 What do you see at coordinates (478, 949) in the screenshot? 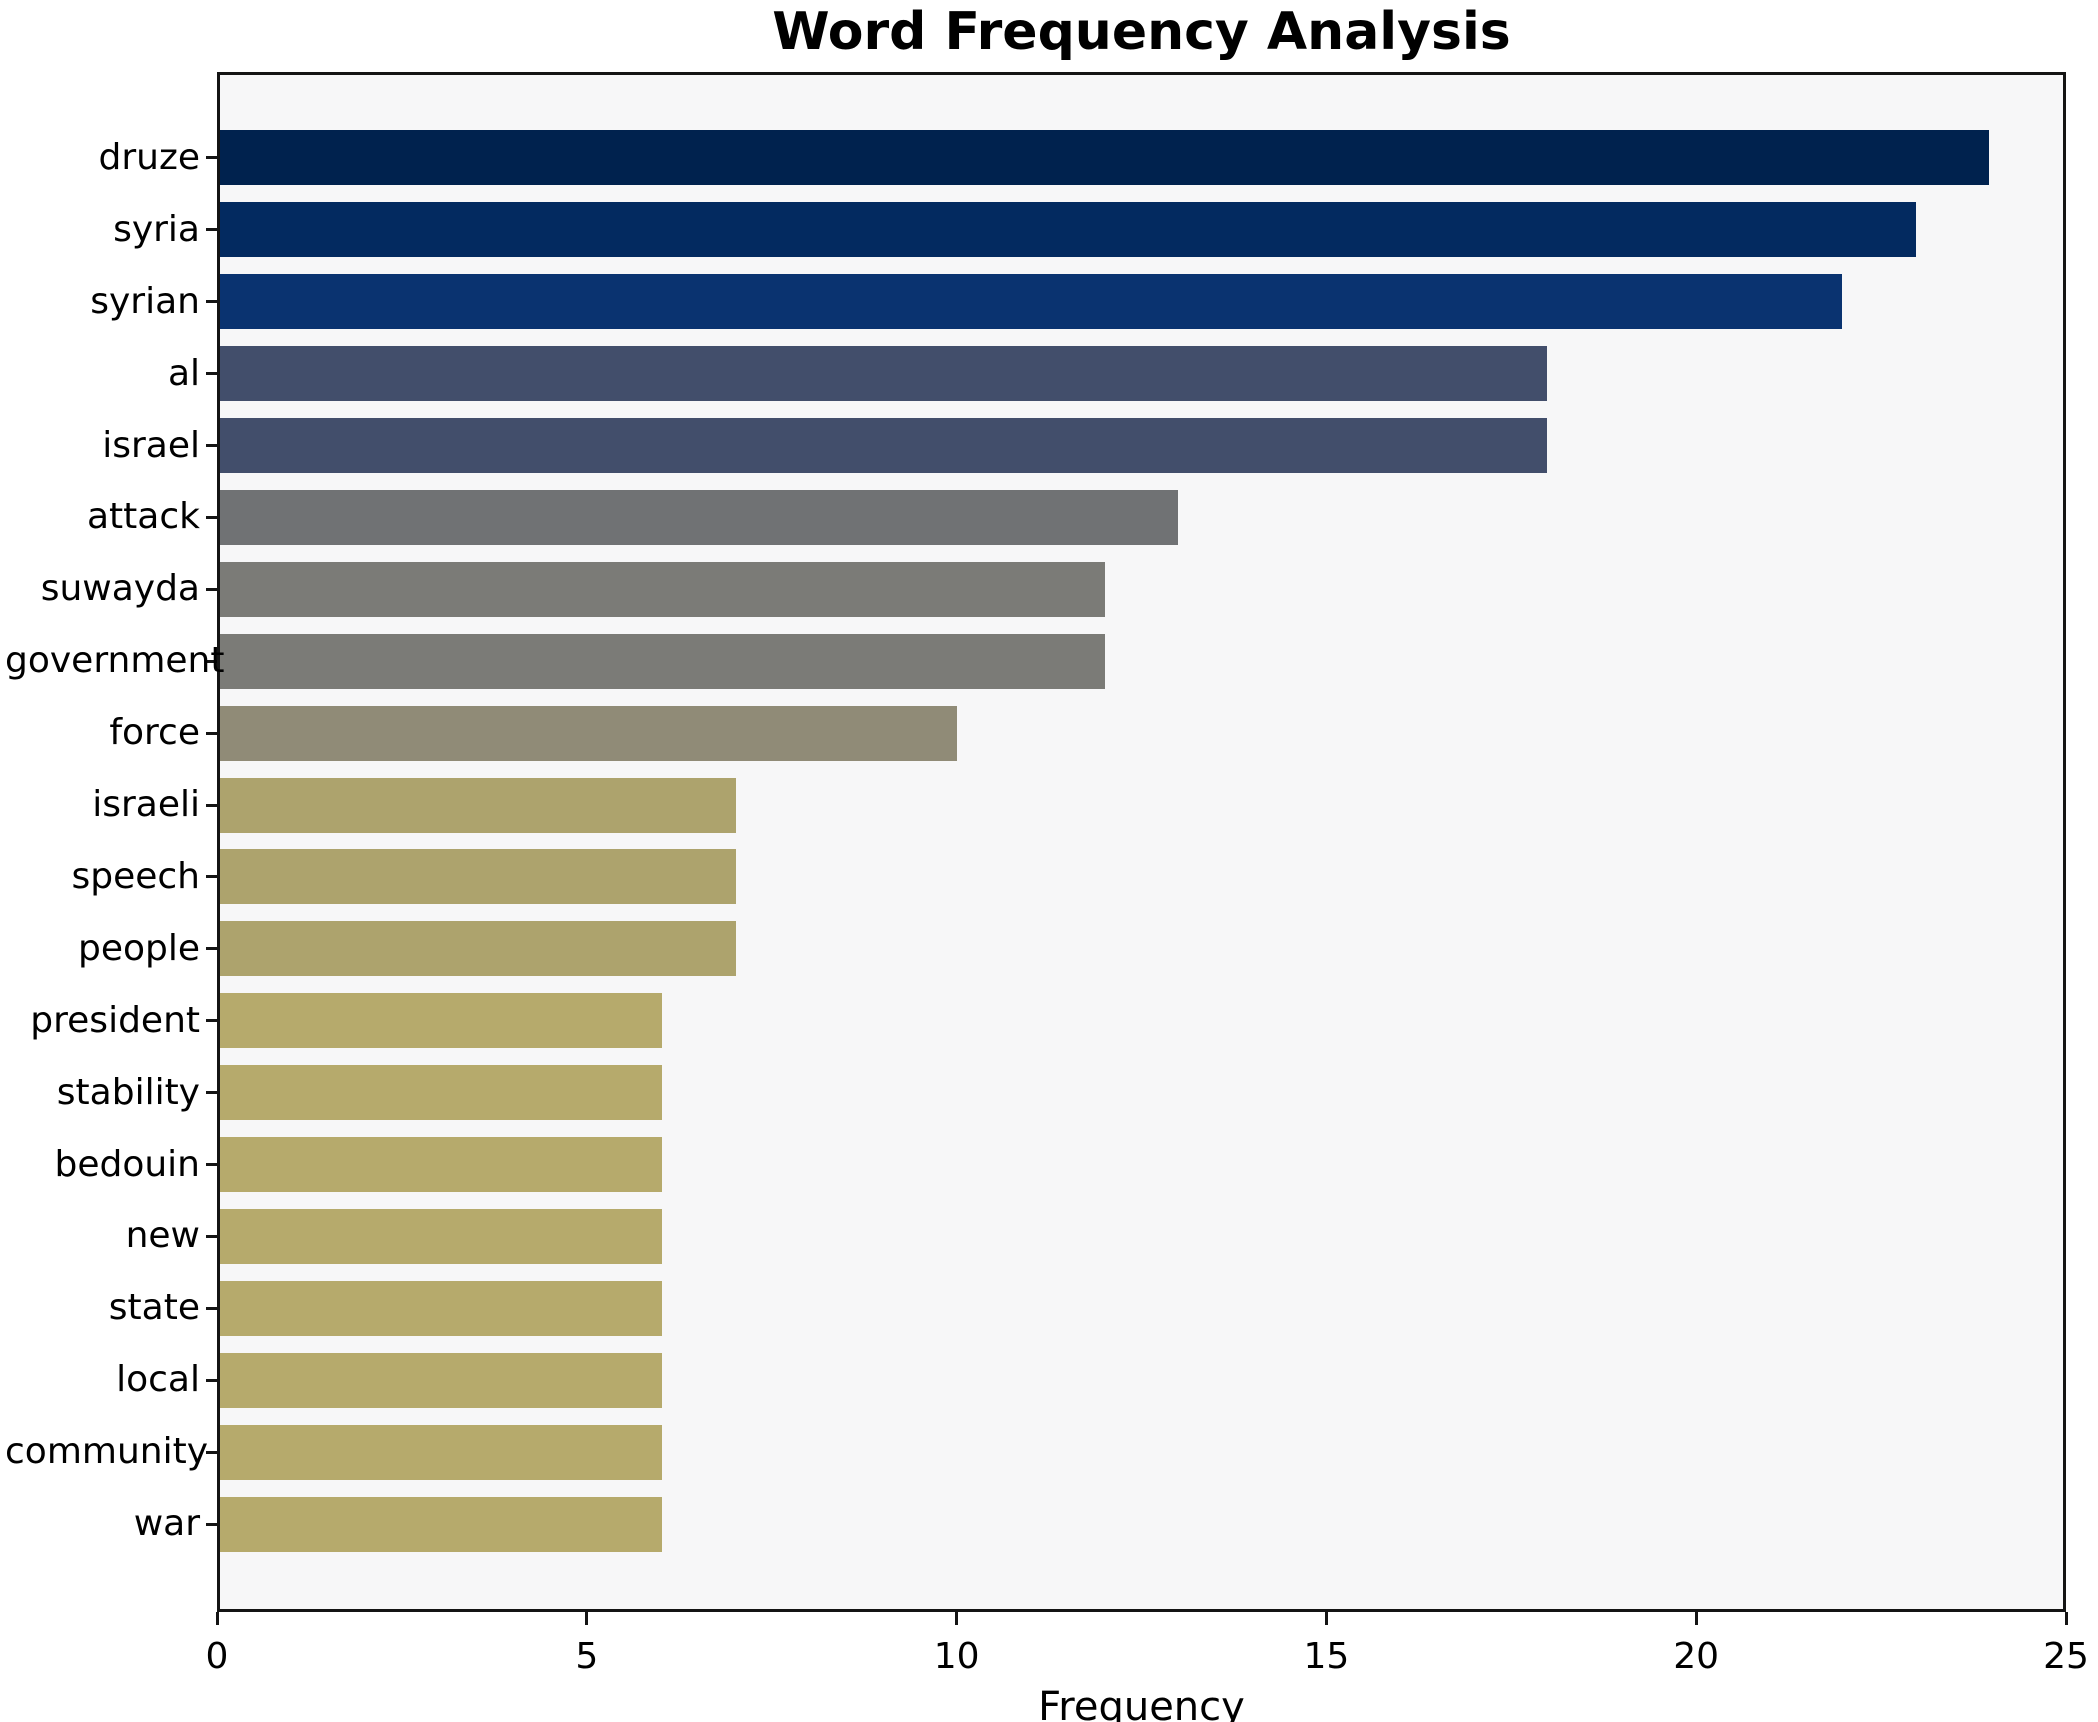
I see `bar-people` at bounding box center [478, 949].